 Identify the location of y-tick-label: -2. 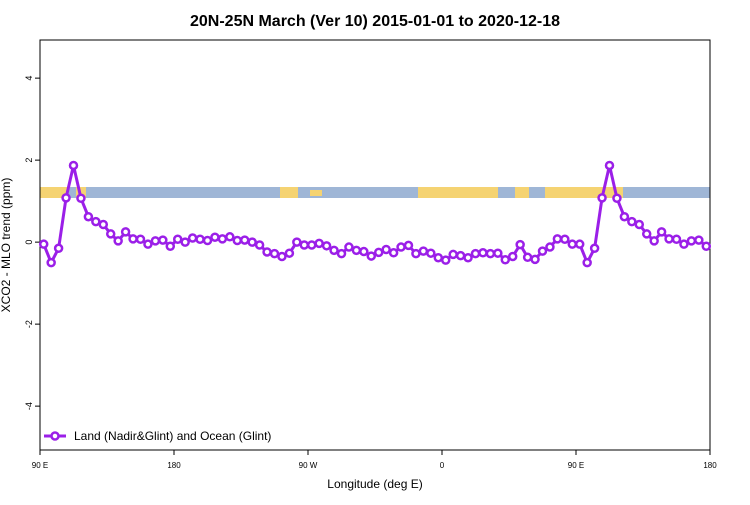
(29, 324).